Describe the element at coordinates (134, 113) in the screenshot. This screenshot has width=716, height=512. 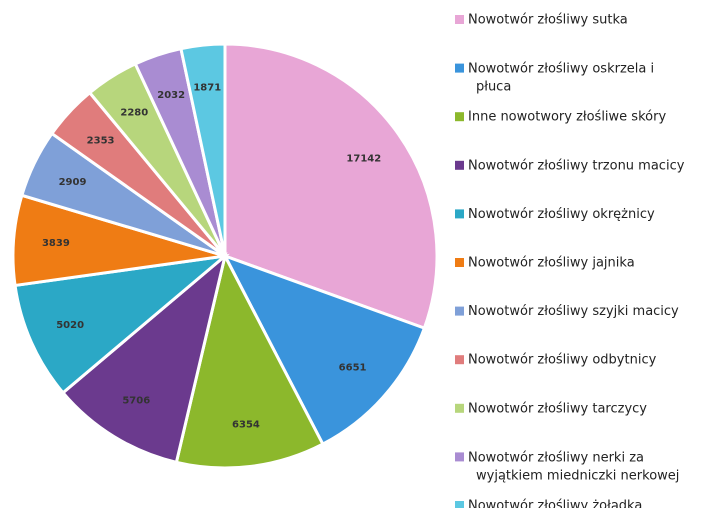
I see `slice-label: 2280` at that location.